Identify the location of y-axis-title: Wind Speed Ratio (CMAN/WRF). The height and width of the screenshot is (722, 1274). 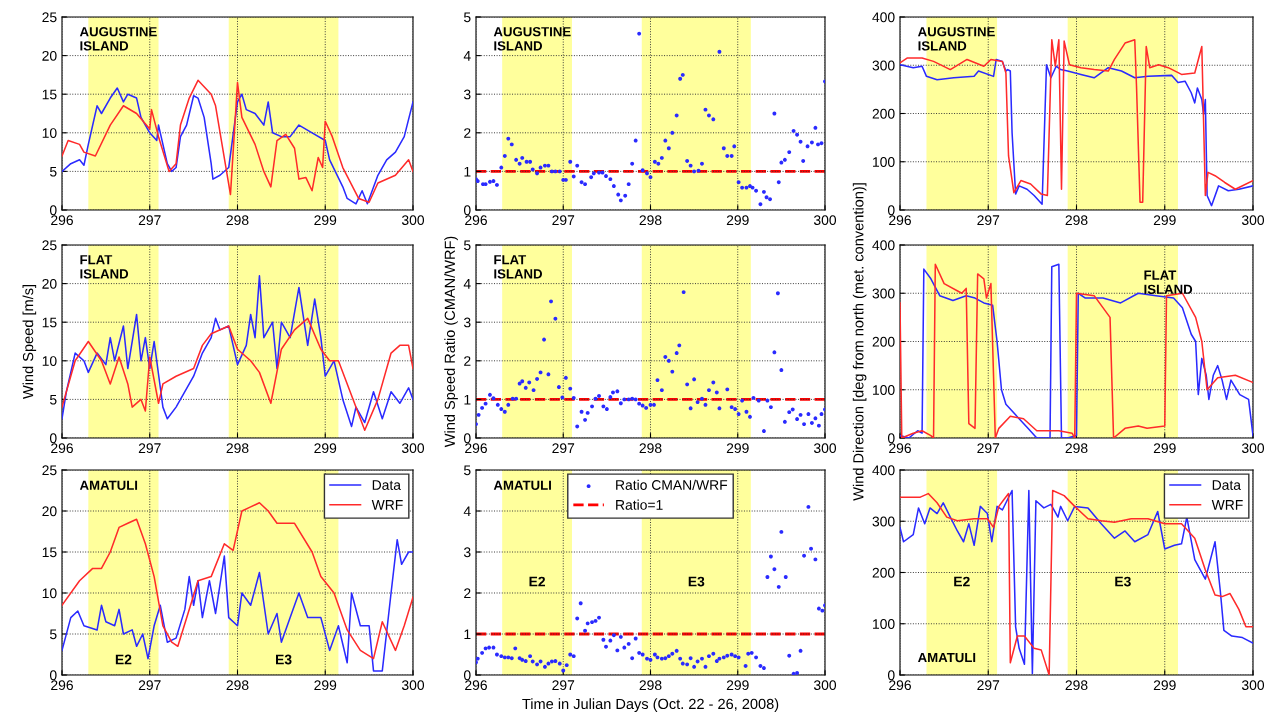
(451, 342).